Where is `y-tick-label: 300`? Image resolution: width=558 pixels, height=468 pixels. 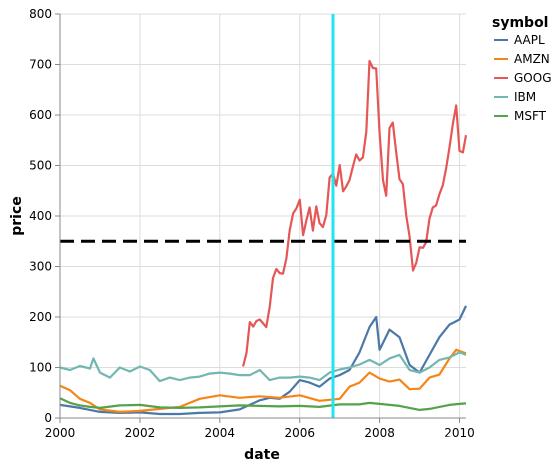 y-tick-label: 300 is located at coordinates (40, 267).